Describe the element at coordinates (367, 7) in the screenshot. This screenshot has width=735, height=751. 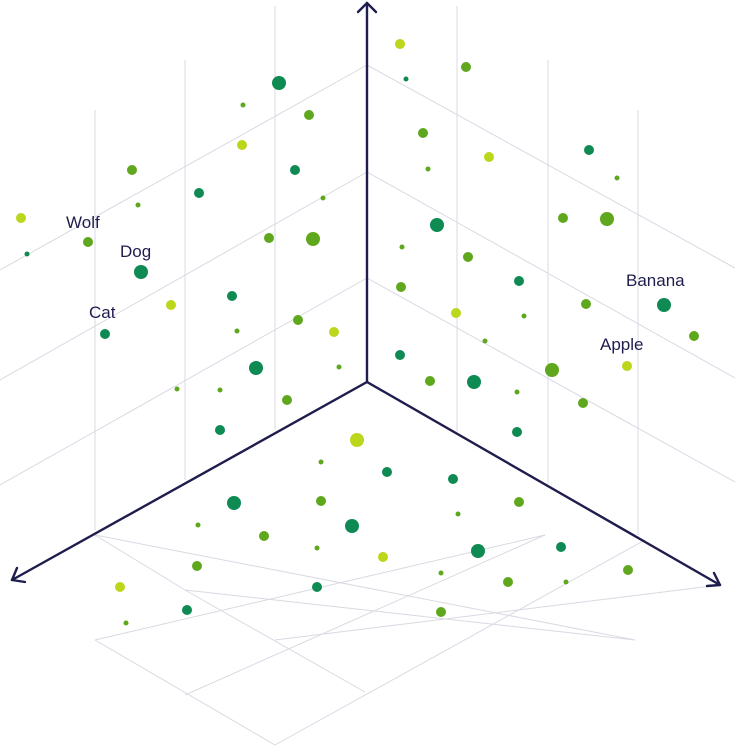
I see `vertical-axis-arrowhead` at that location.